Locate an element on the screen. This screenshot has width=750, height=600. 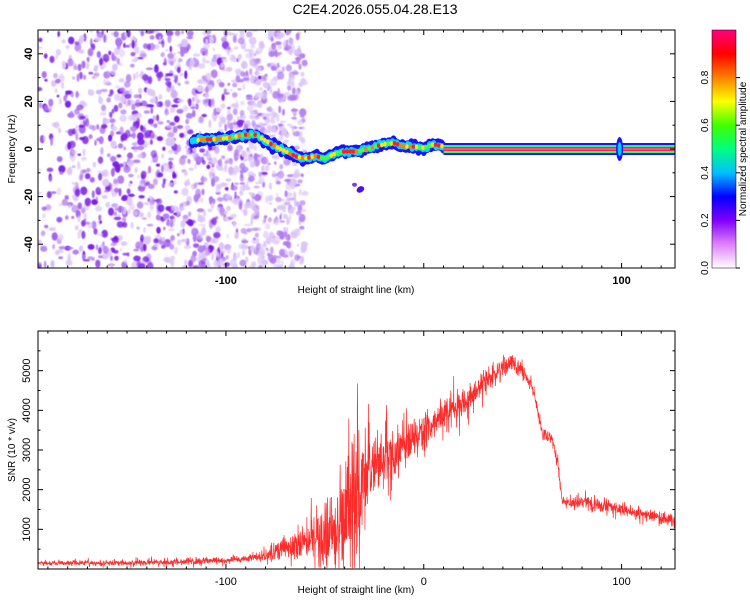
tone-line-peak is located at coordinates (559, 149).